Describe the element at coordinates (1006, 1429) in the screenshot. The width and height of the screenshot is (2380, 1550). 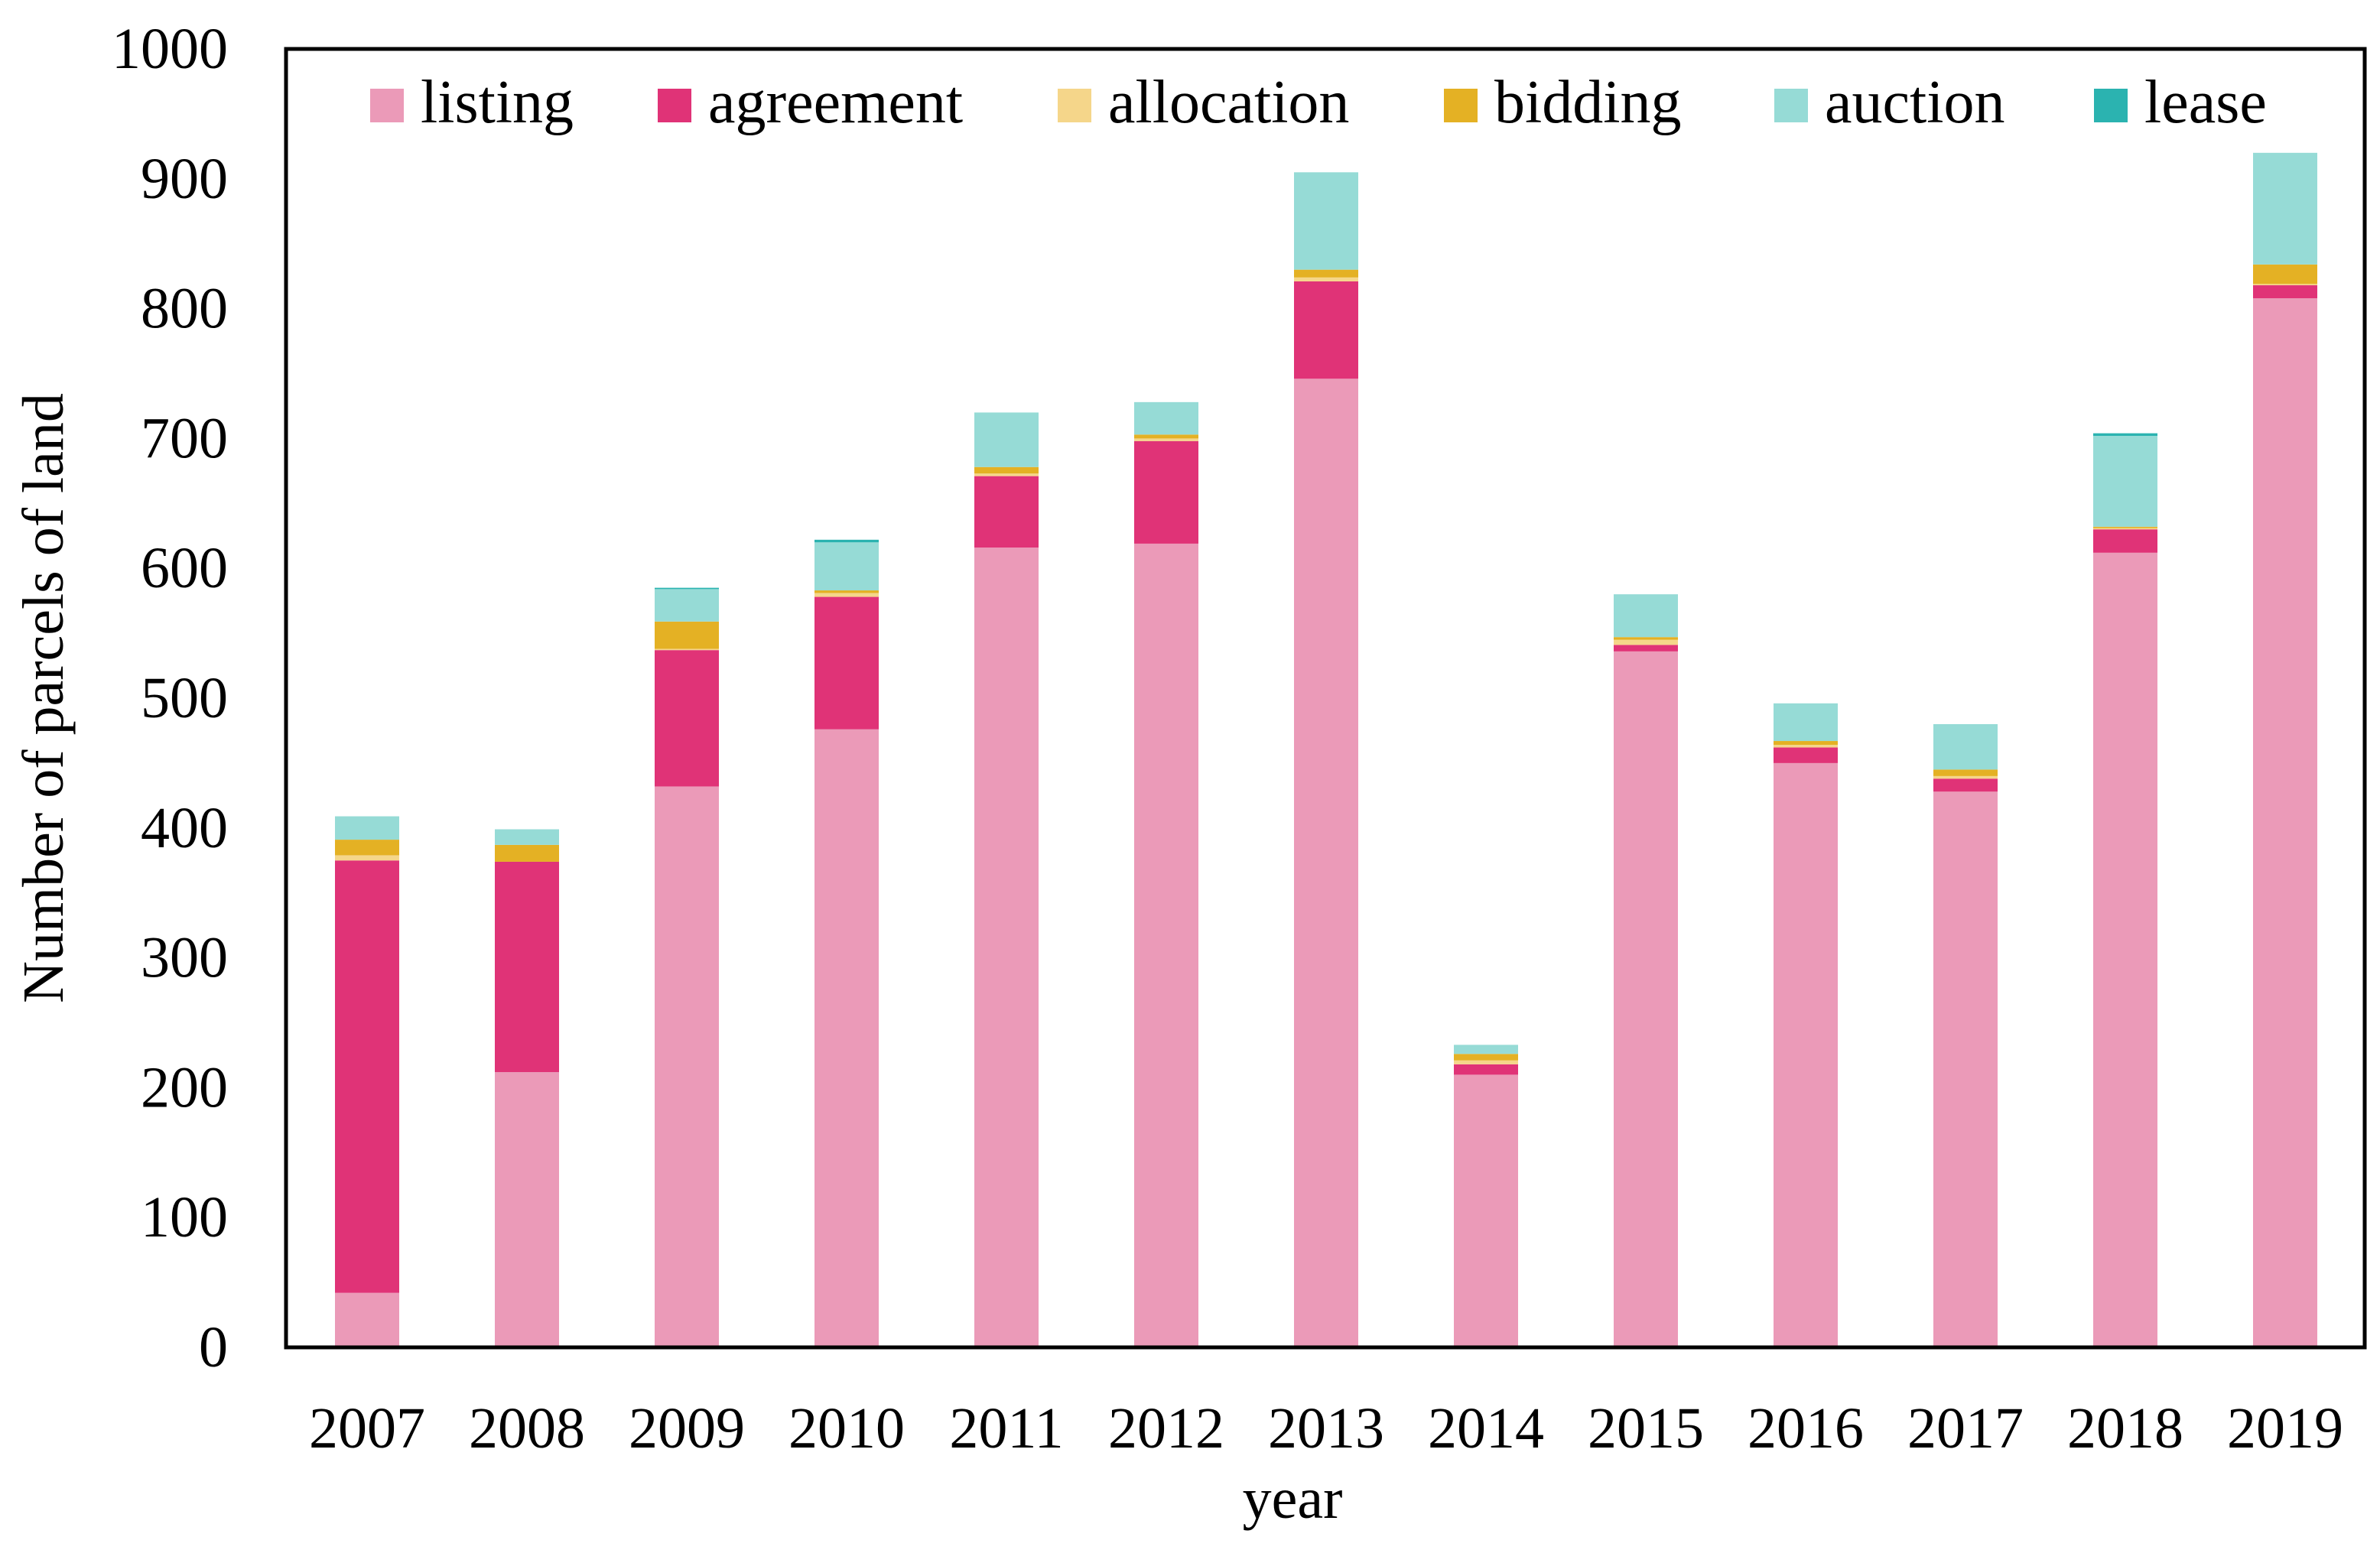
I see `x-tick-label: 2011` at that location.